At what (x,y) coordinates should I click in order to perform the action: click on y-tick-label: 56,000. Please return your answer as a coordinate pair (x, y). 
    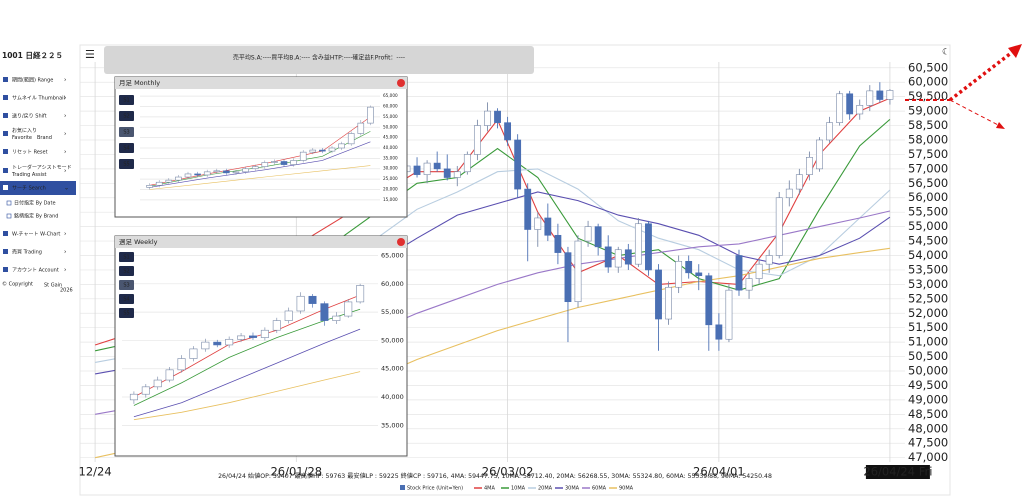
    Looking at the image, I should click on (928, 197).